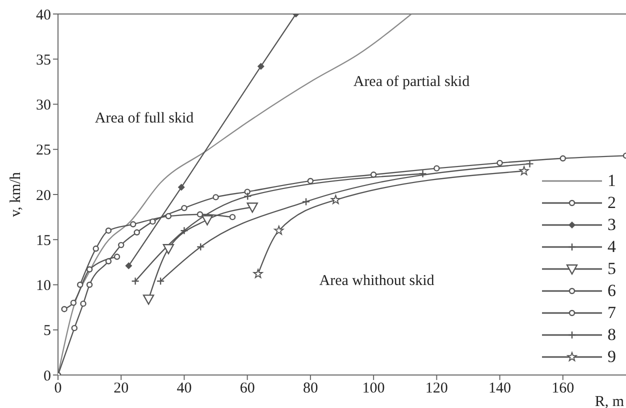 This screenshot has height=408, width=626. What do you see at coordinates (247, 388) in the screenshot?
I see `x-tick-label: 60` at bounding box center [247, 388].